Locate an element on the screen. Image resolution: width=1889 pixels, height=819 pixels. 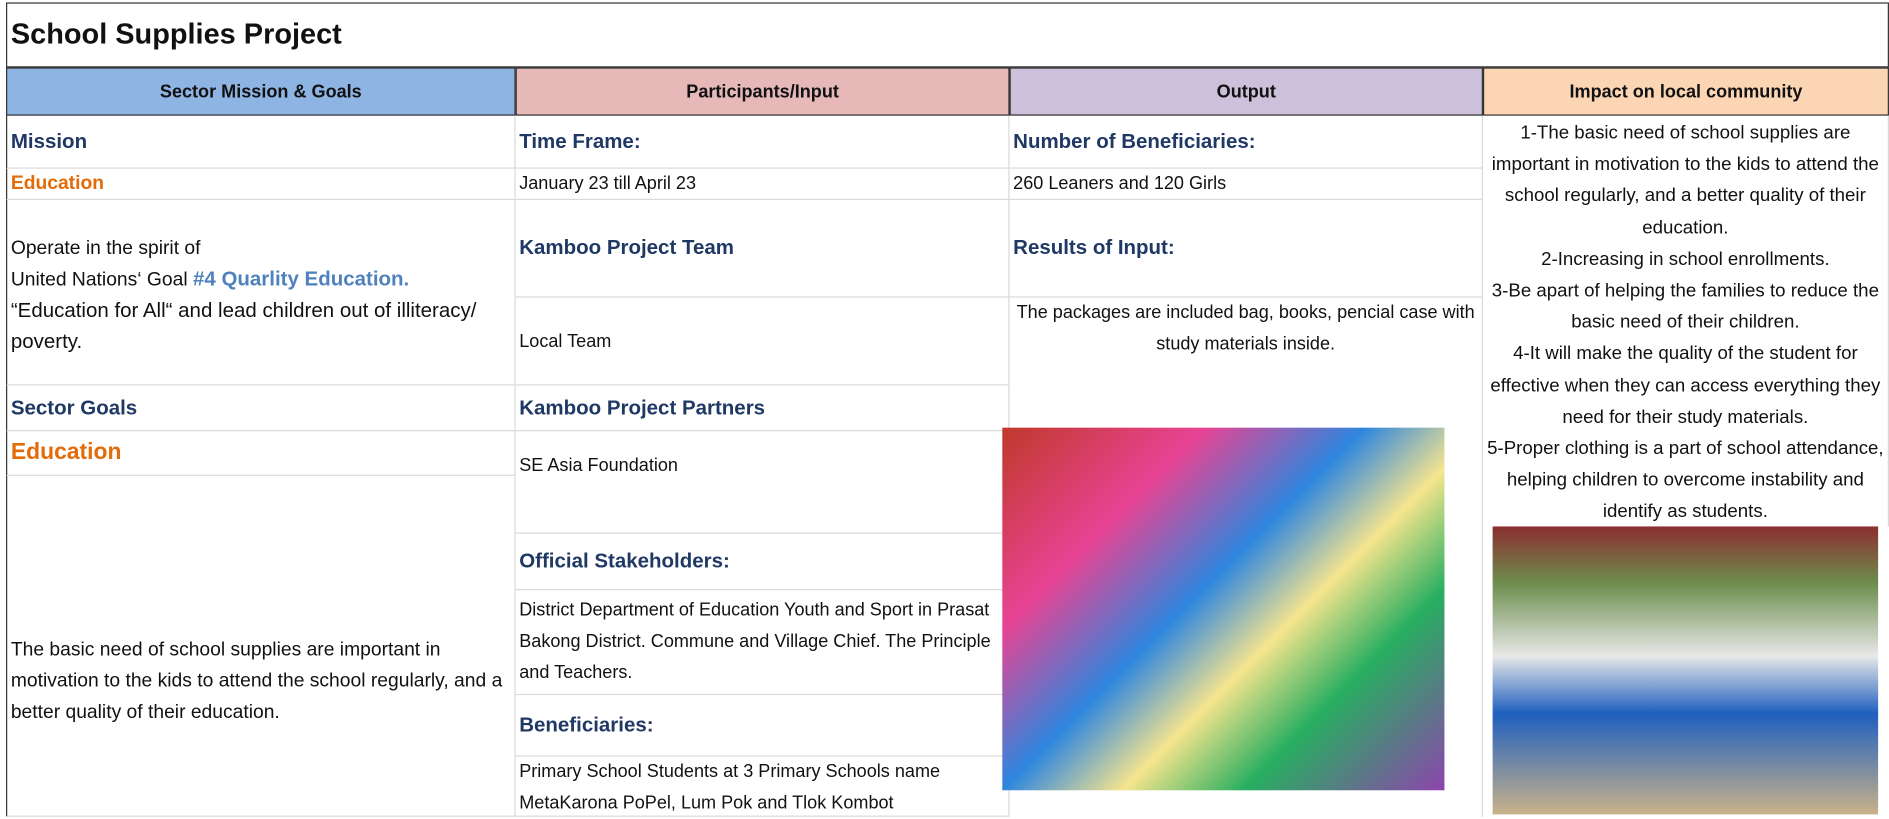
text: United Nations‘ Goal is located at coordinates (99, 280).